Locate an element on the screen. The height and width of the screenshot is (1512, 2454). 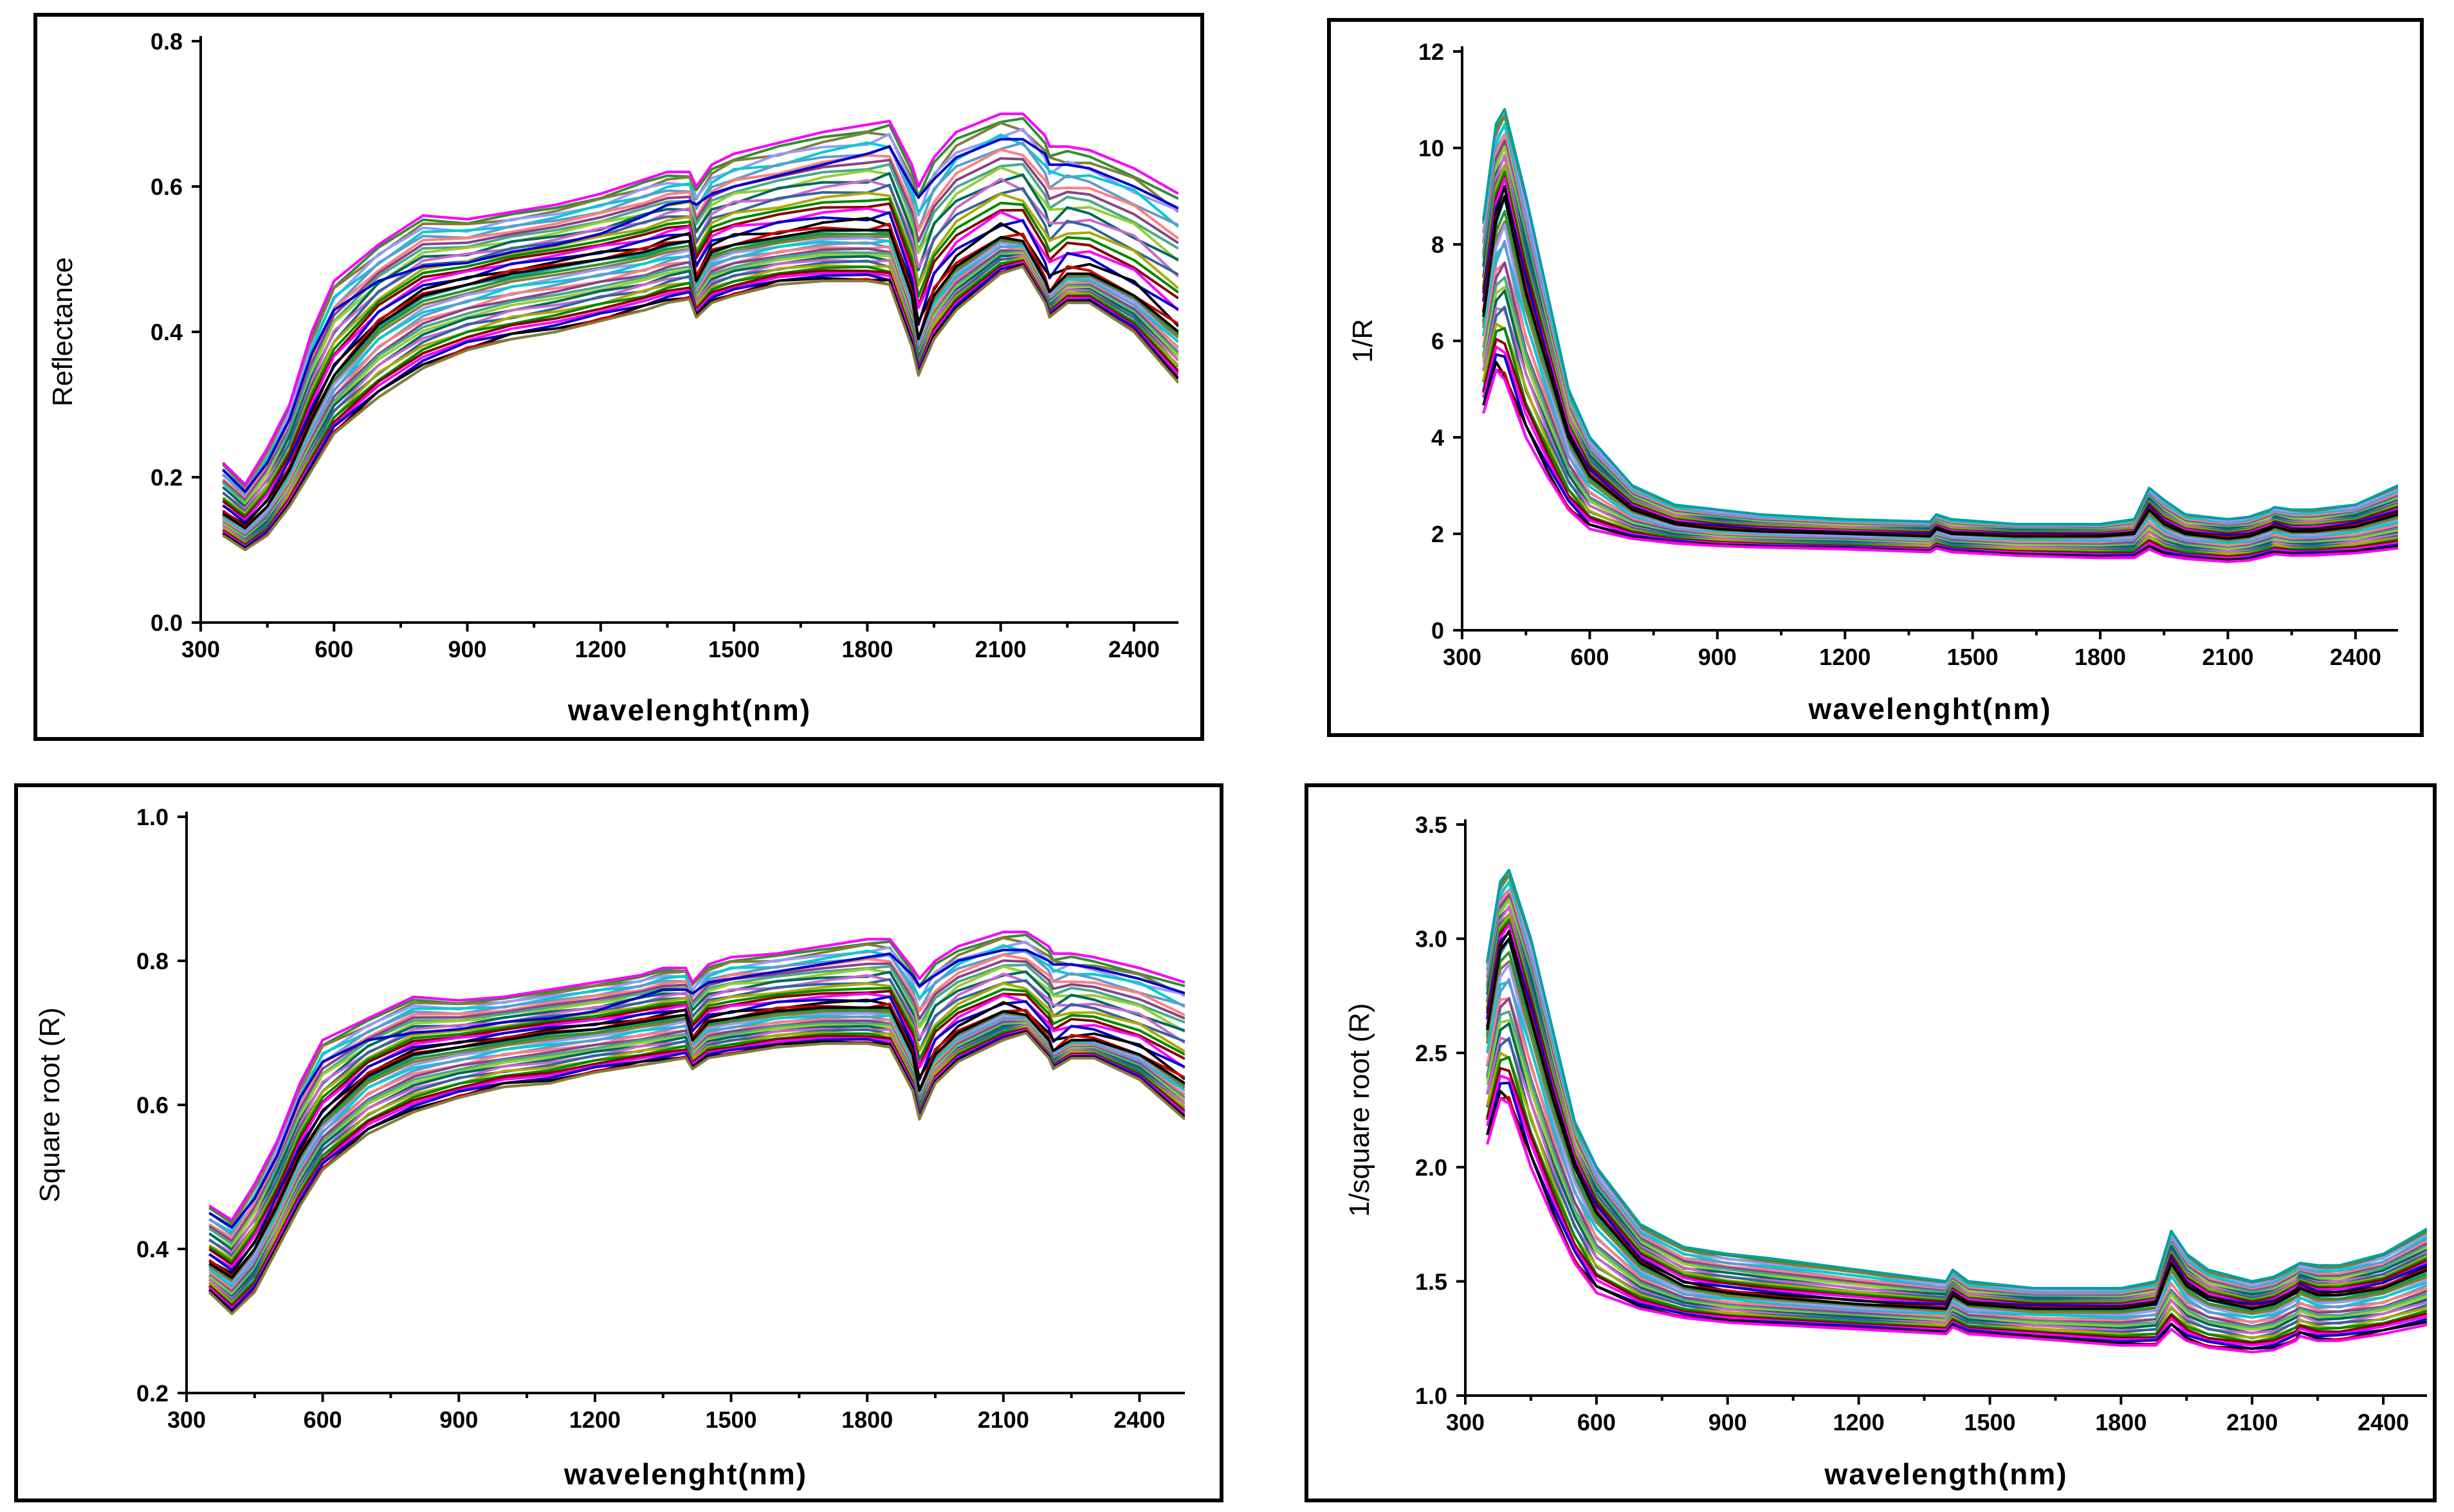
y-tick-label: 2 is located at coordinates (1437, 534).